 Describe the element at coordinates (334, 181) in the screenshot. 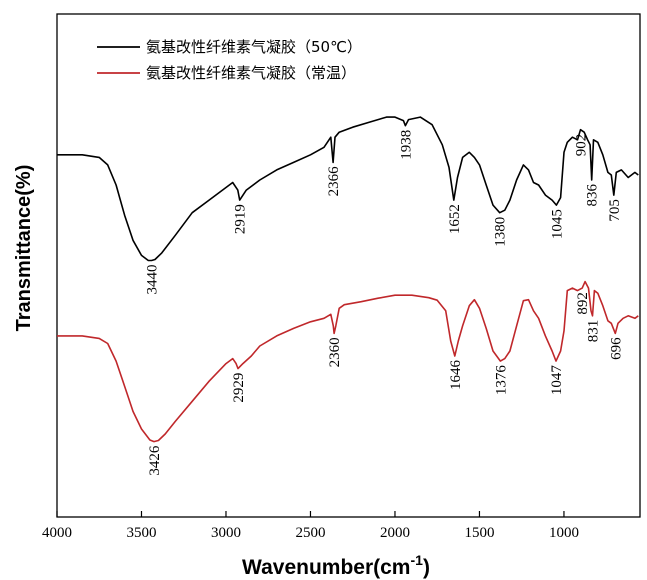

I see `peak-label-2366: 2366` at that location.